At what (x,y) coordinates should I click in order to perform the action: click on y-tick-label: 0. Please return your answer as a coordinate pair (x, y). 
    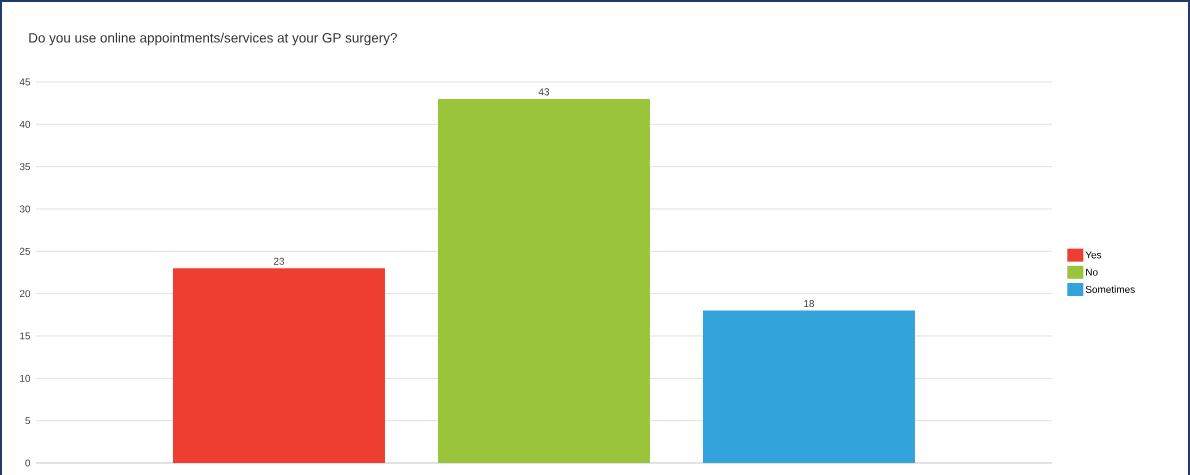
    Looking at the image, I should click on (28, 463).